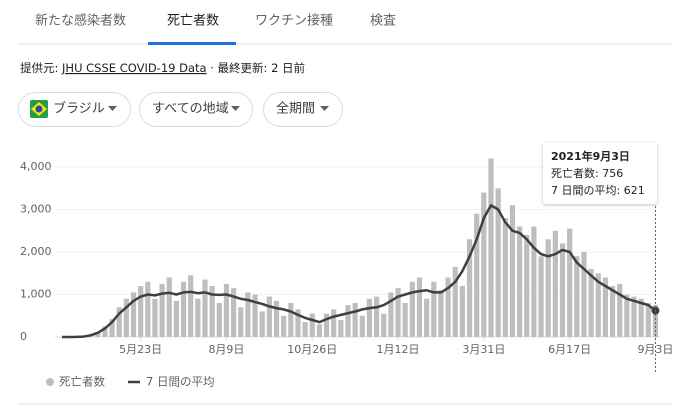 The height and width of the screenshot is (410, 693). What do you see at coordinates (36, 209) in the screenshot?
I see `y-tick-label: 3,000` at bounding box center [36, 209].